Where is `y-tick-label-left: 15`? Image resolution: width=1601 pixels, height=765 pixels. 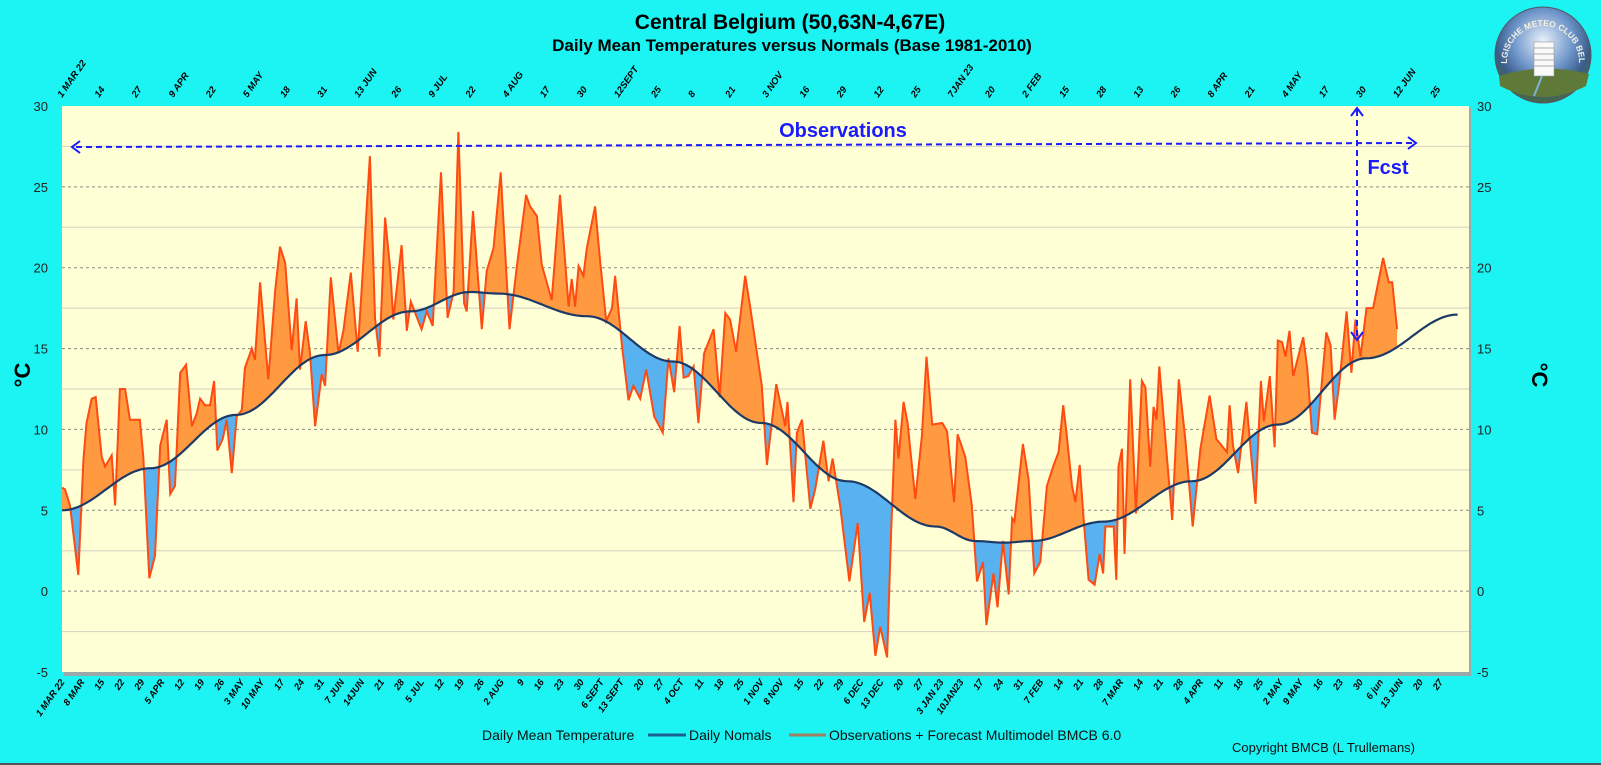 y-tick-label-left: 15 is located at coordinates (41, 349).